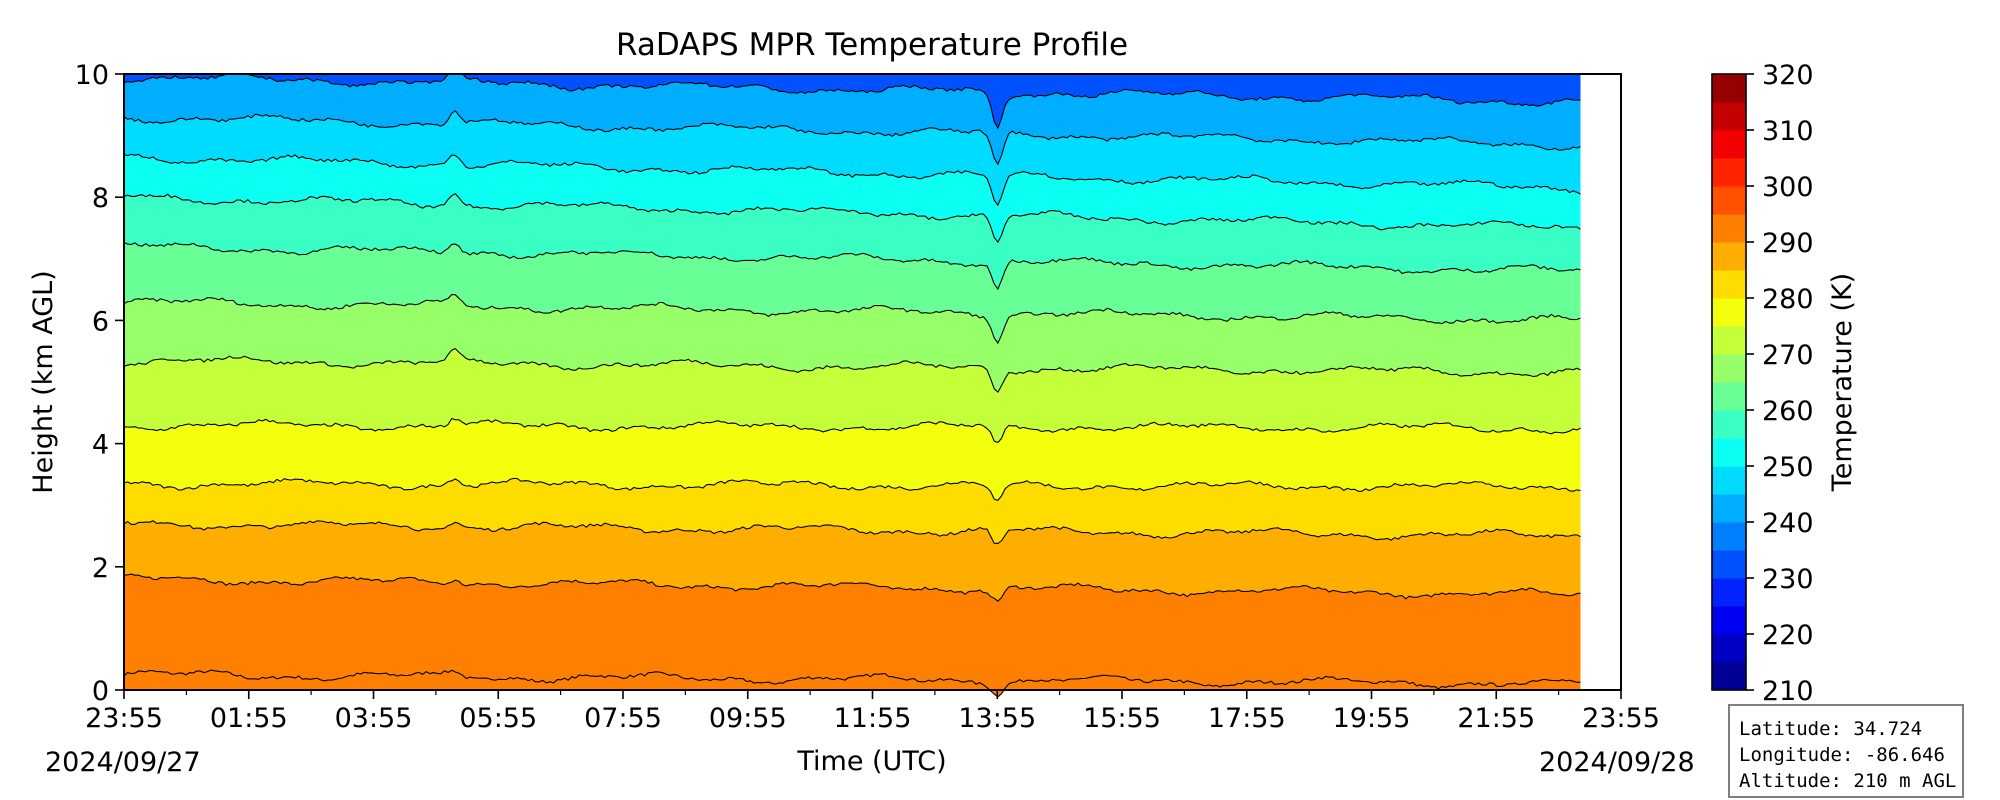  I want to click on contour-290k, so click(852, 587).